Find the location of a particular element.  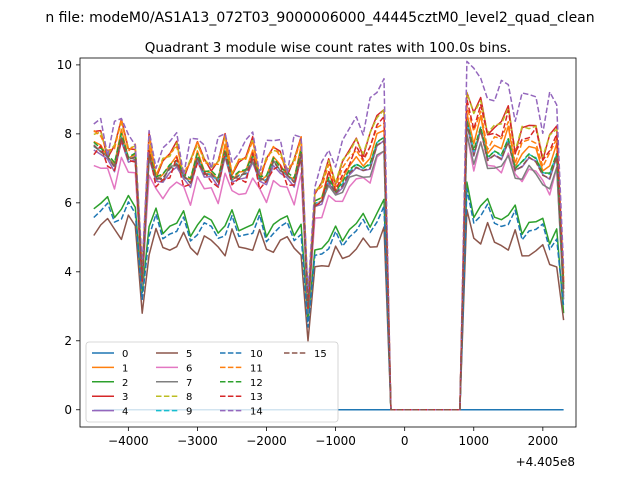

legend-label-10: 10 is located at coordinates (256, 354).